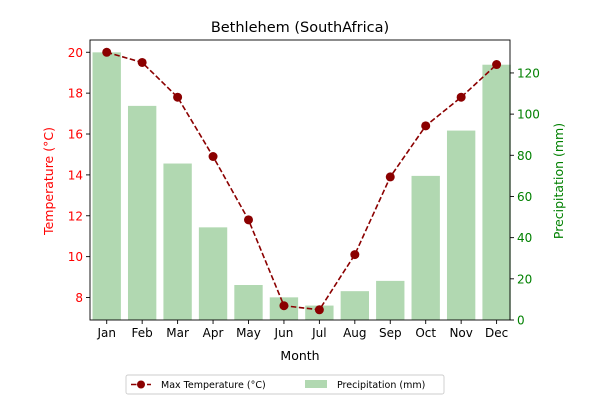 This screenshot has width=600, height=400. What do you see at coordinates (521, 321) in the screenshot?
I see `right-tick-label: 0` at bounding box center [521, 321].